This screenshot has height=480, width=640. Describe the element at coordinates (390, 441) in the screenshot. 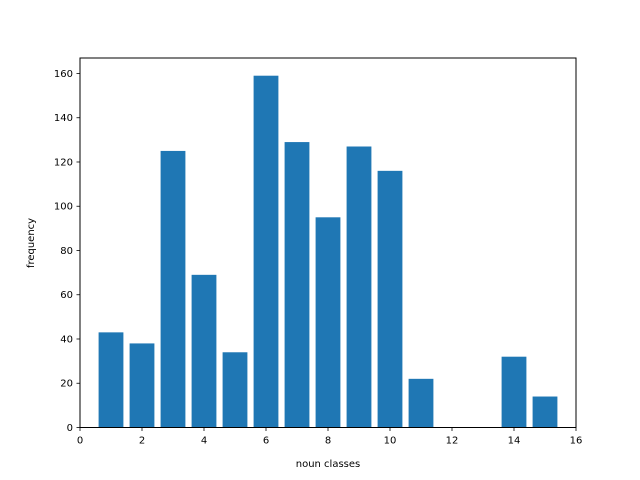

I see `x-tick-label: 10` at that location.